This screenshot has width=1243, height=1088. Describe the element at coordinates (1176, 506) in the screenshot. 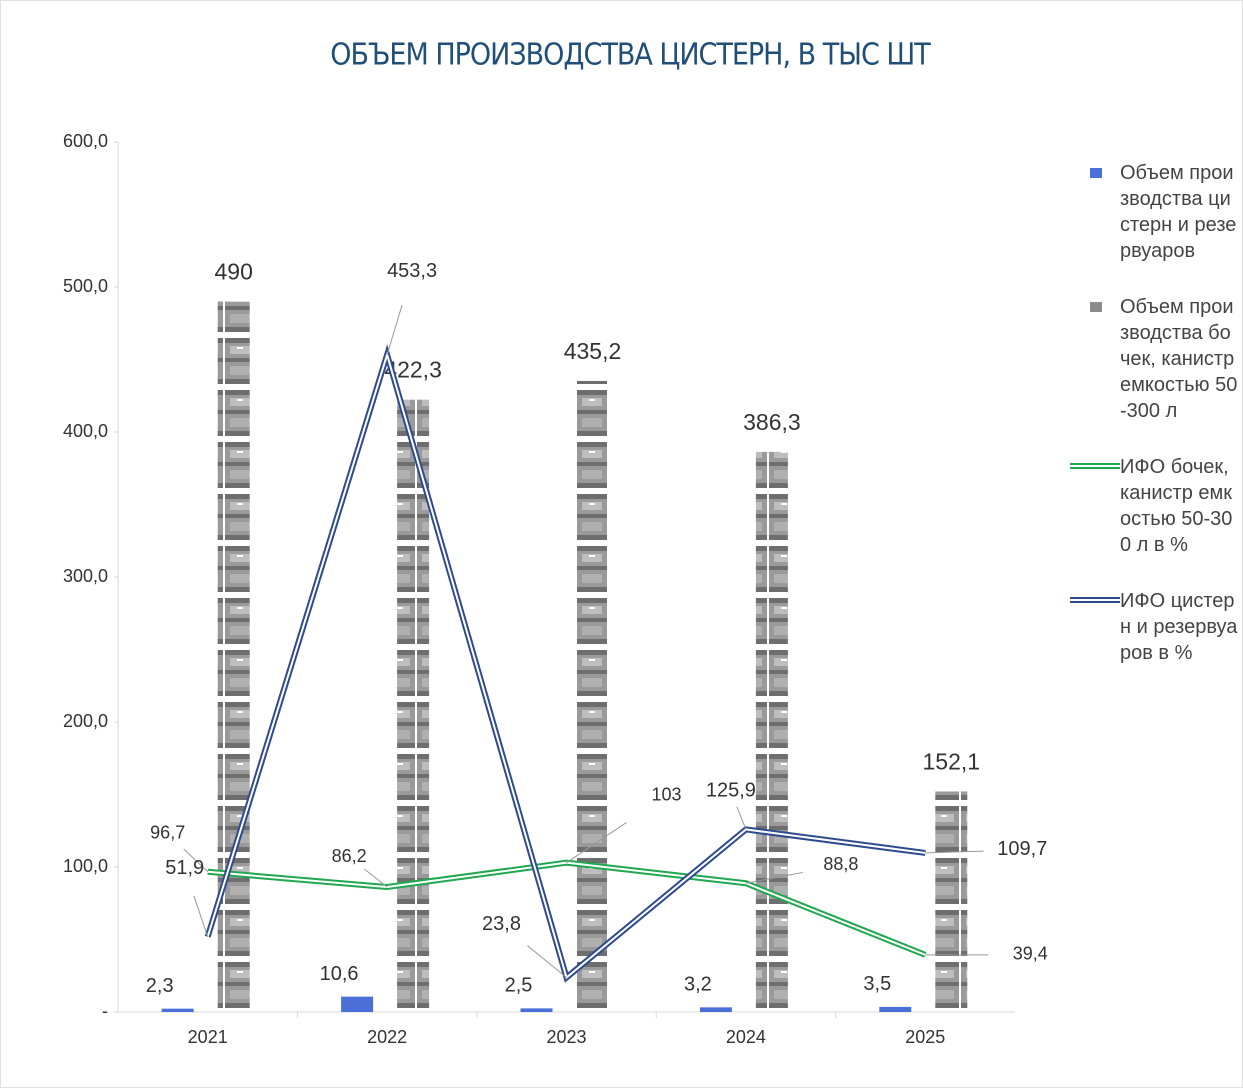

I see `legend-label: ИФО бочек, канистр емкостью 50-300 л в %` at that location.